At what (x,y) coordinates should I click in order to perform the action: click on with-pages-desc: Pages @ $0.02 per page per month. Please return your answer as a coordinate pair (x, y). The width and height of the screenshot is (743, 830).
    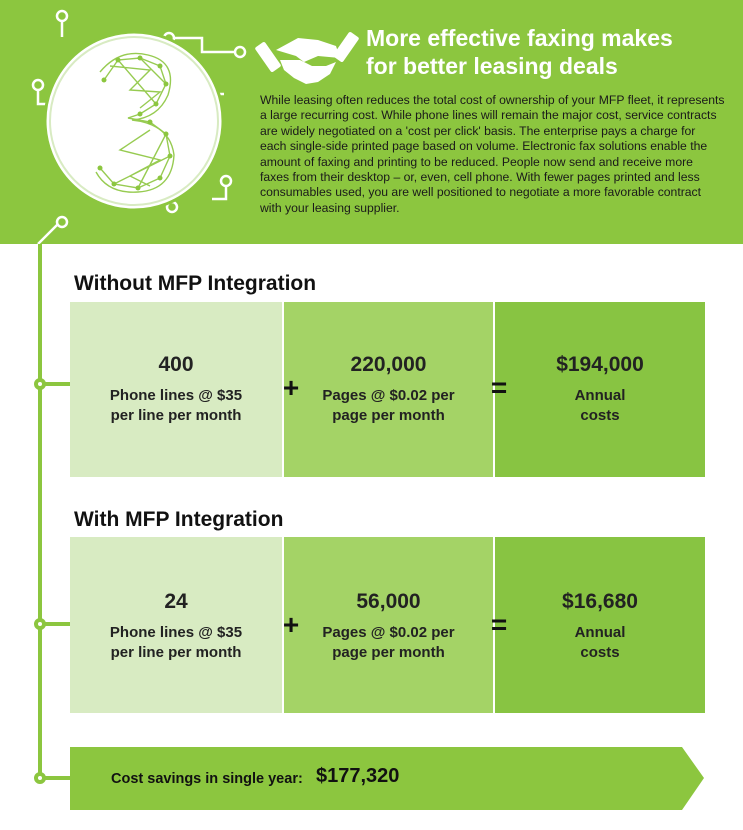
    Looking at the image, I should click on (388, 642).